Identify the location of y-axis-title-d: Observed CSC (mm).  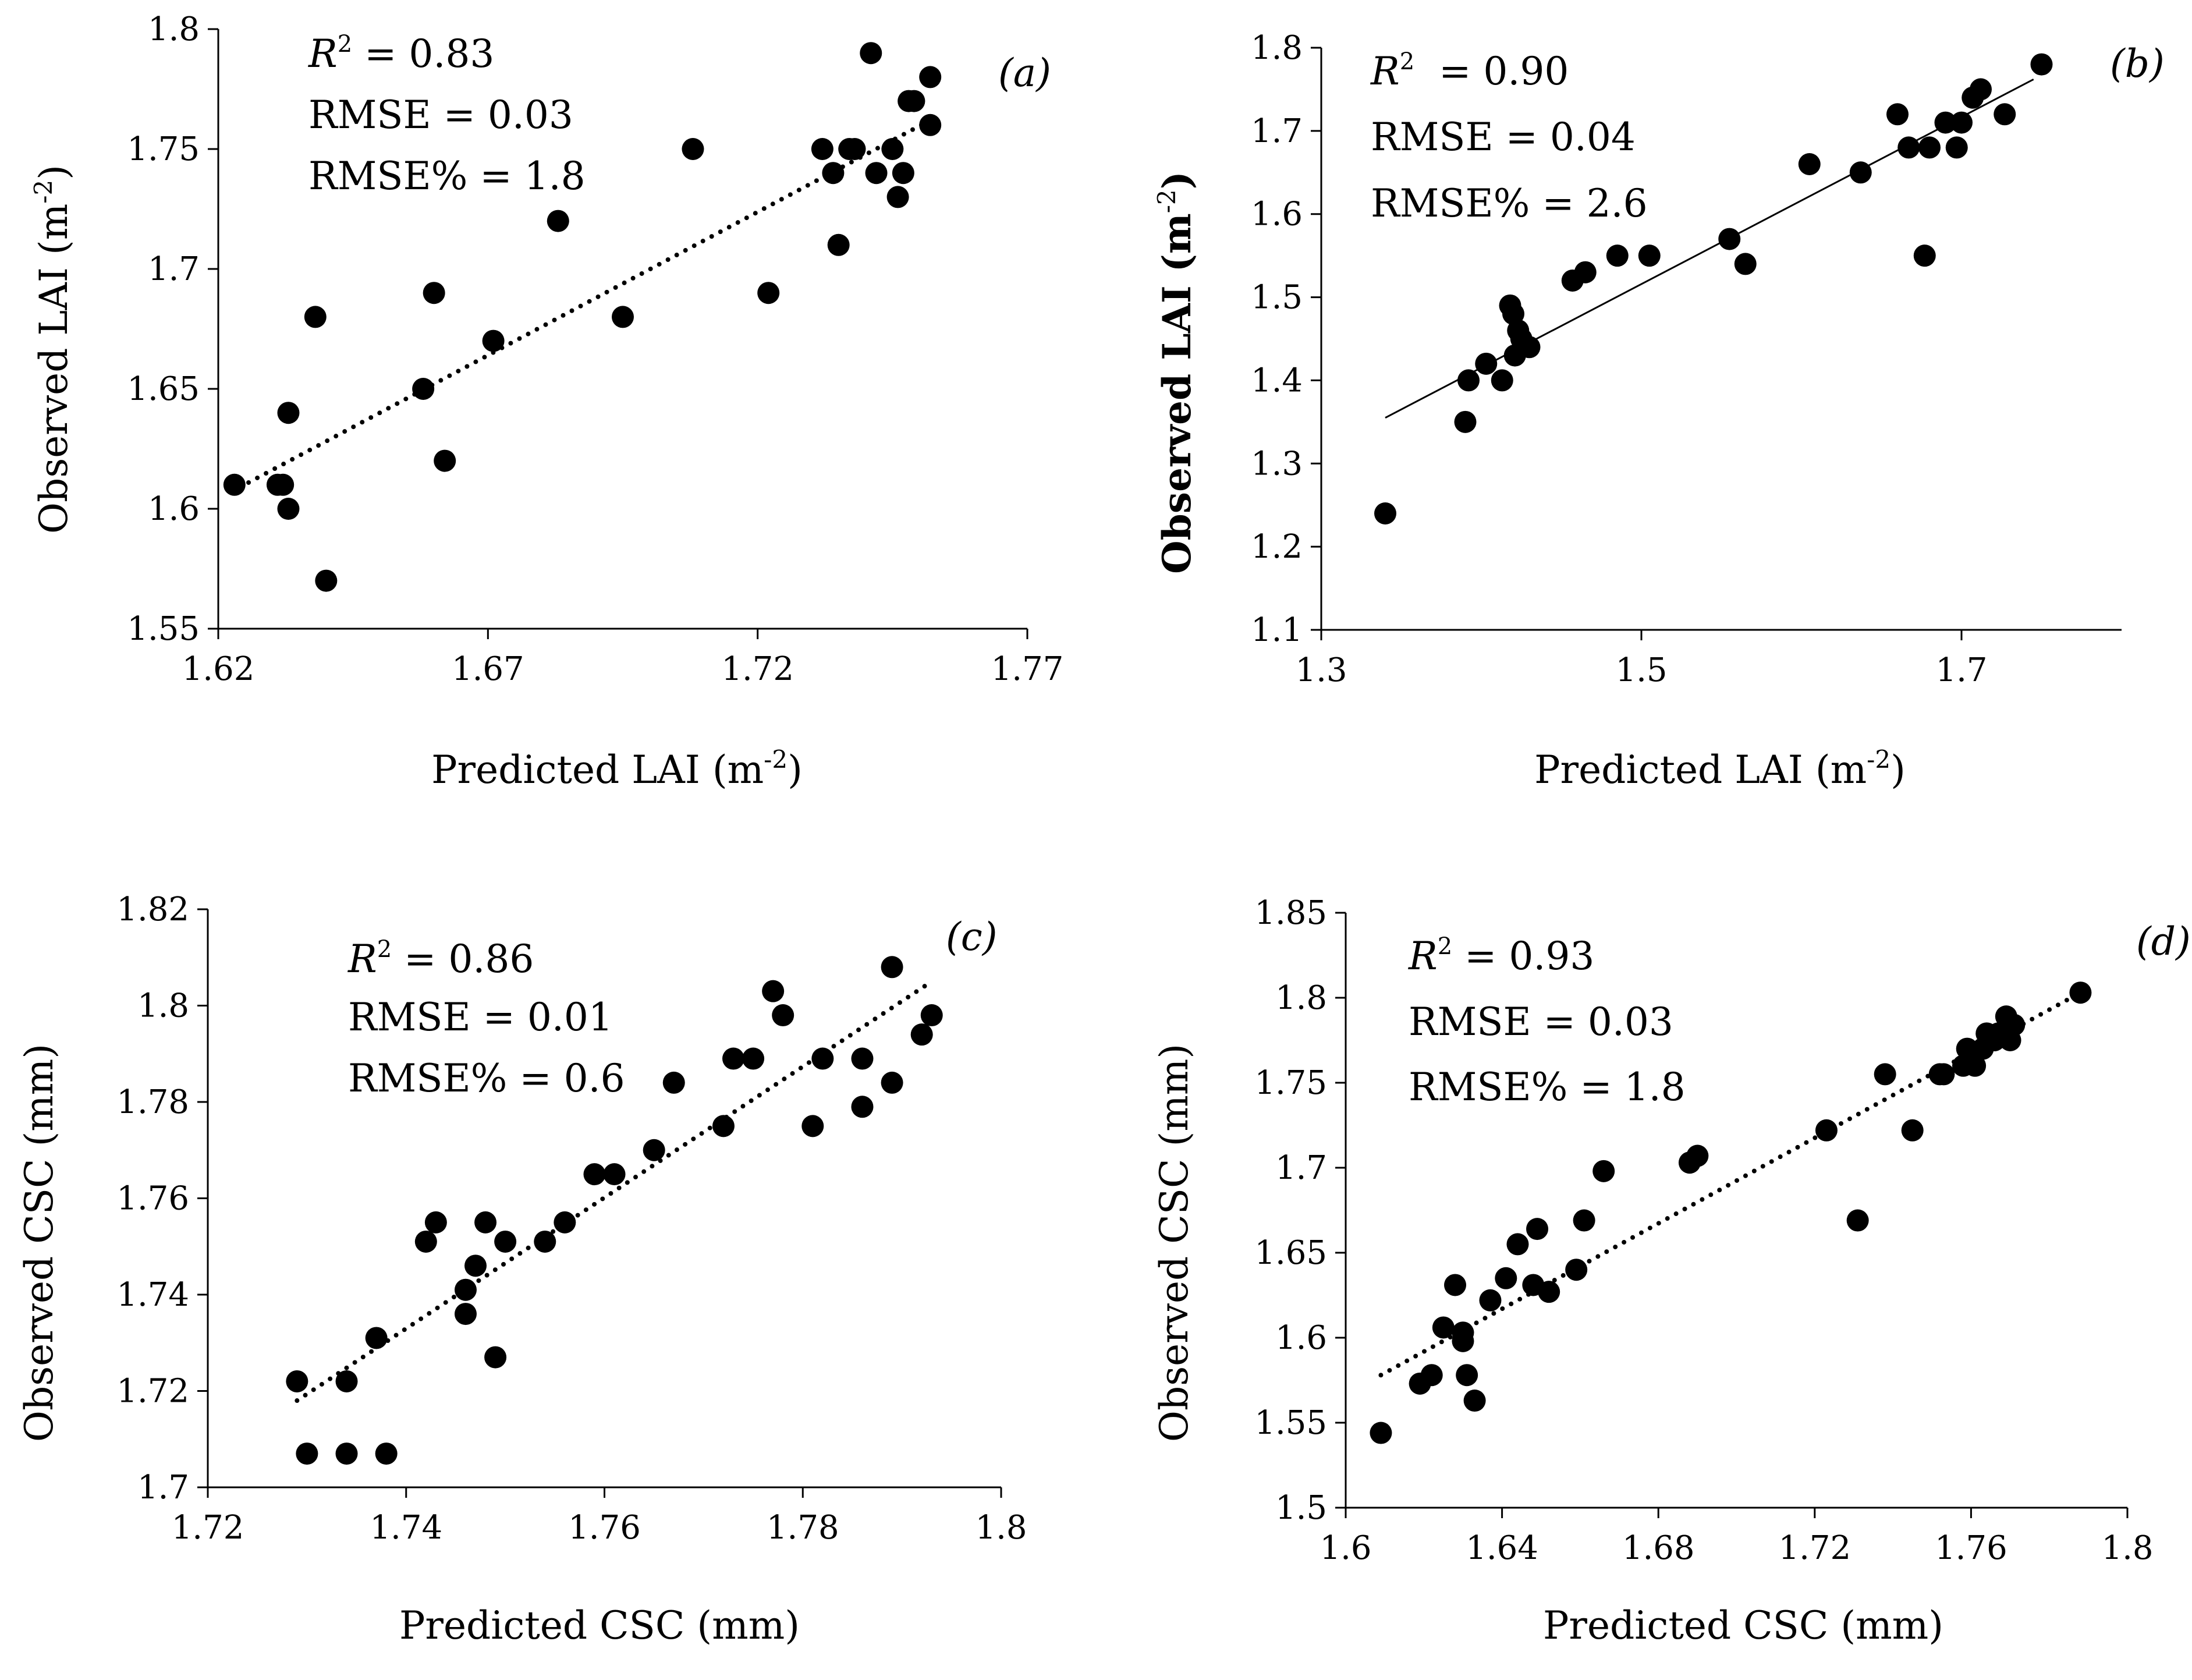
(1174, 1243).